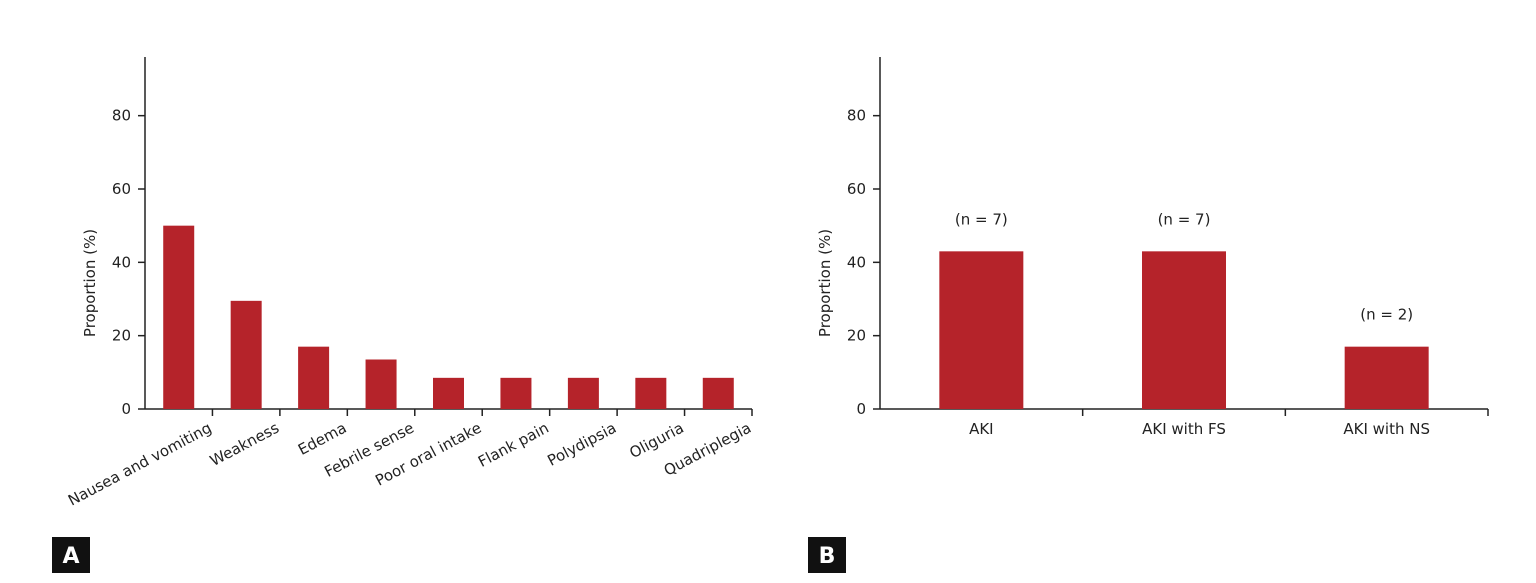  Describe the element at coordinates (1386, 429) in the screenshot. I see `x-tick-label: AKI with NS` at that location.